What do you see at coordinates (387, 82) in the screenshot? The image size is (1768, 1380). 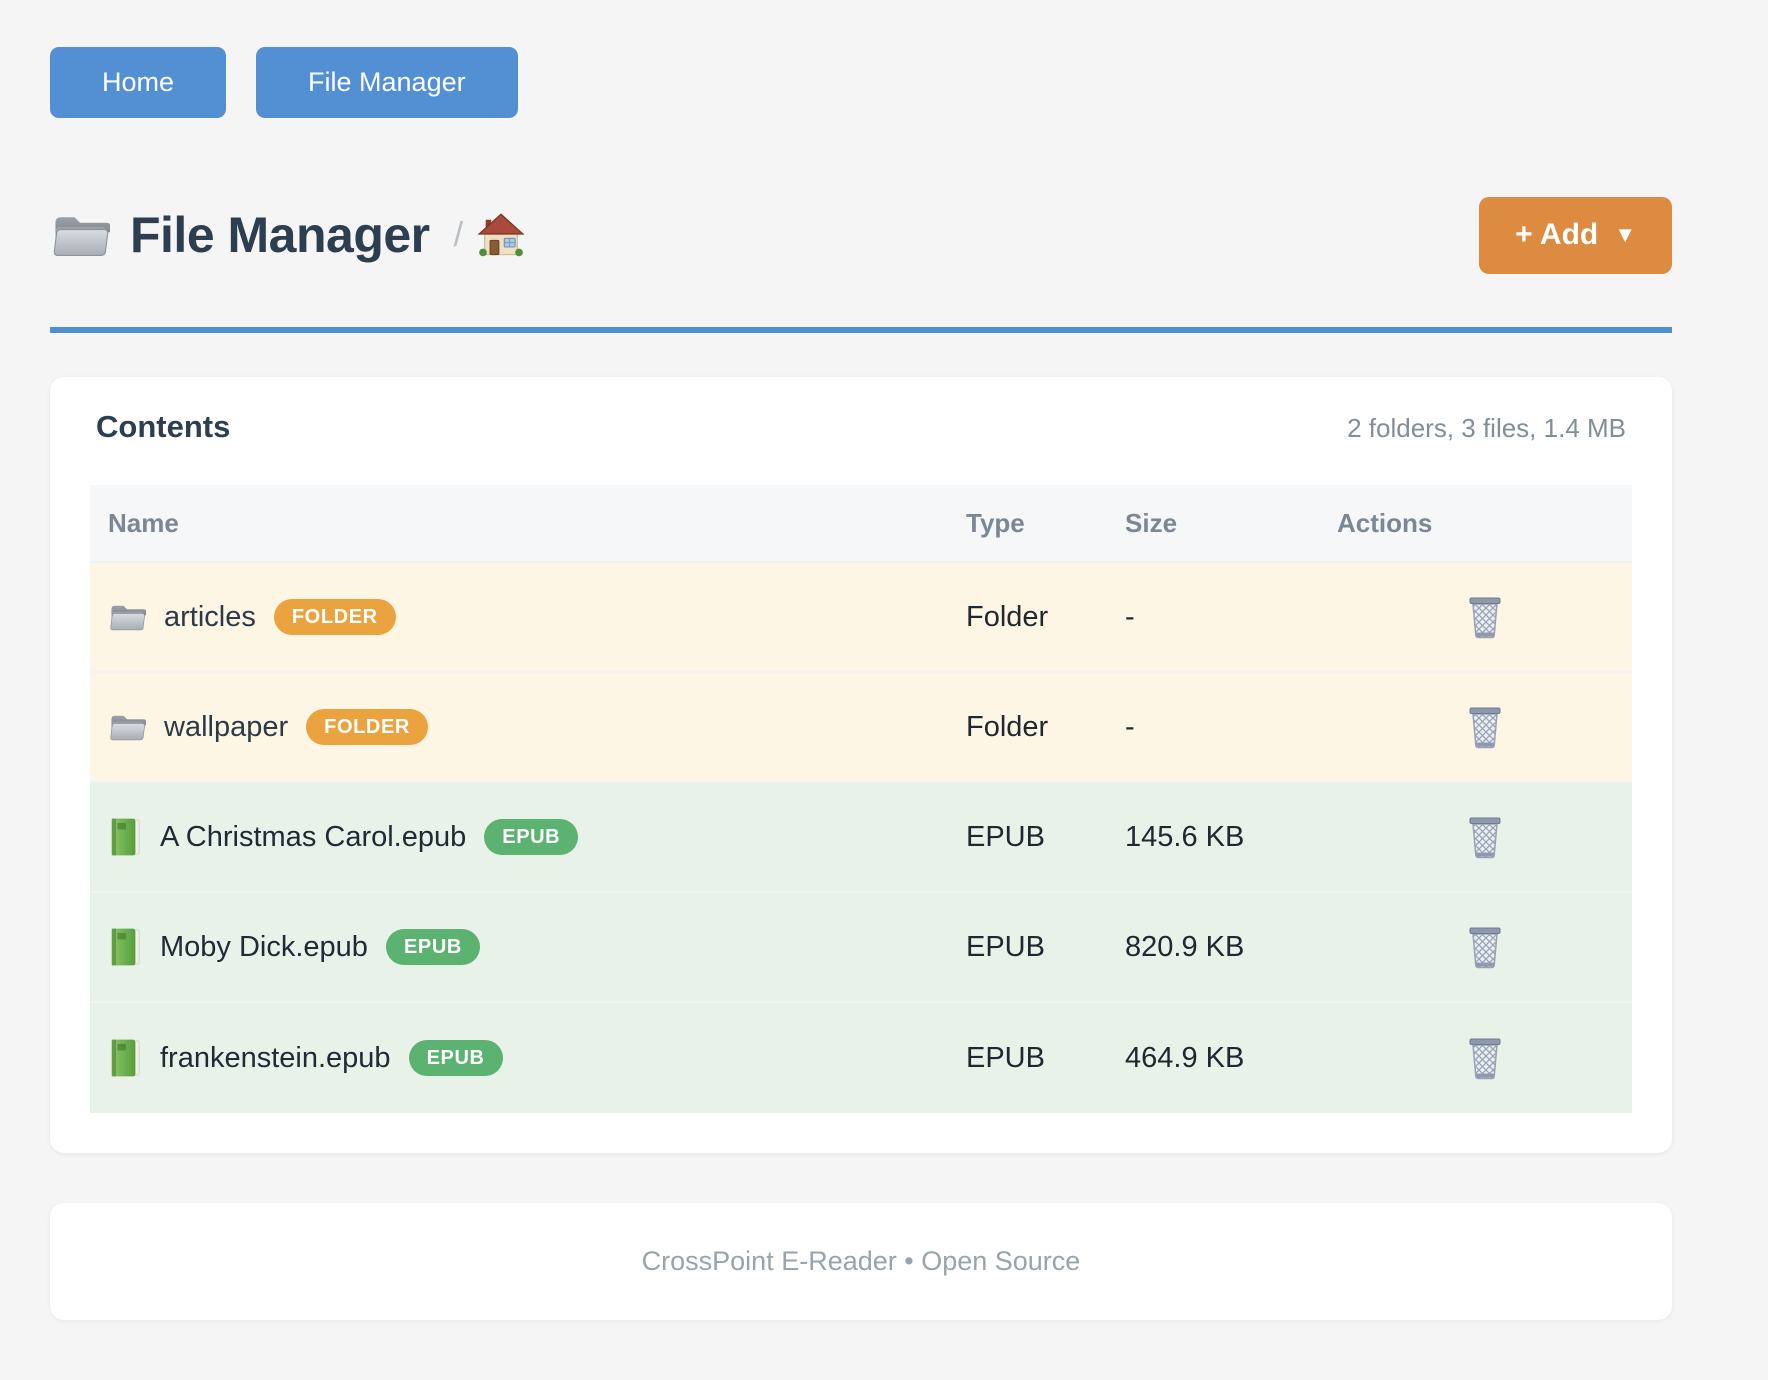 I see `nav-file-manager-button: File Manager` at bounding box center [387, 82].